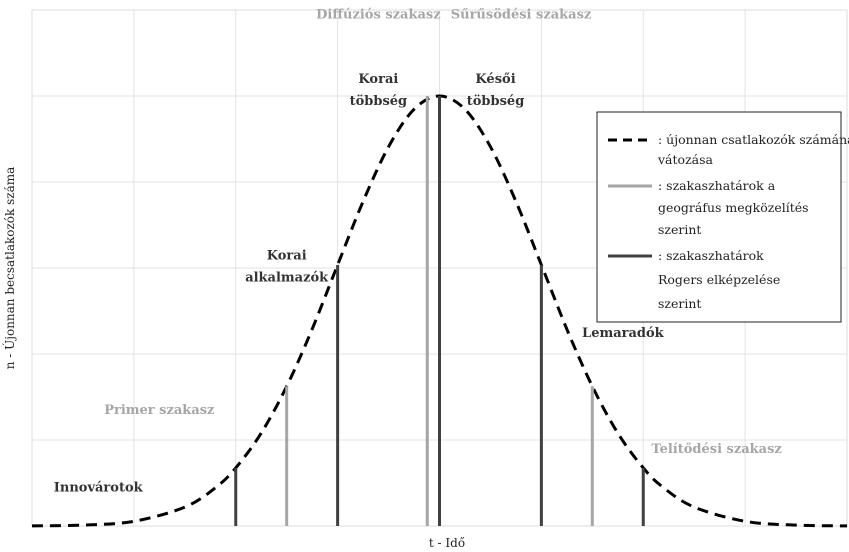 Image resolution: width=849 pixels, height=552 pixels. I want to click on stage-label: Lemaradók, so click(623, 333).